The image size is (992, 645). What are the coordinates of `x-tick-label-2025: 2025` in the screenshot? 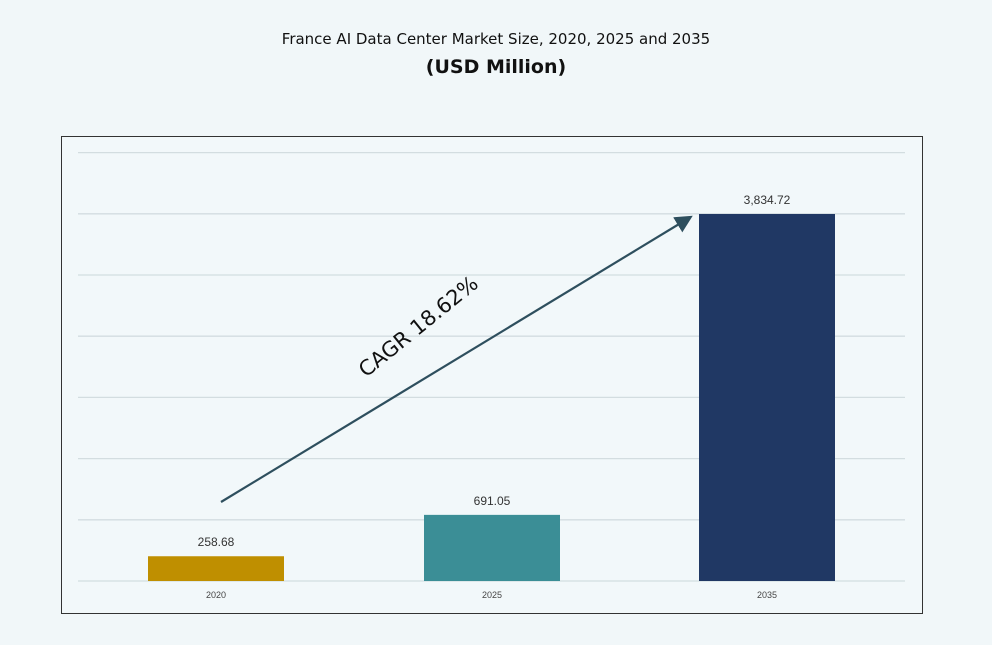 It's located at (492, 595).